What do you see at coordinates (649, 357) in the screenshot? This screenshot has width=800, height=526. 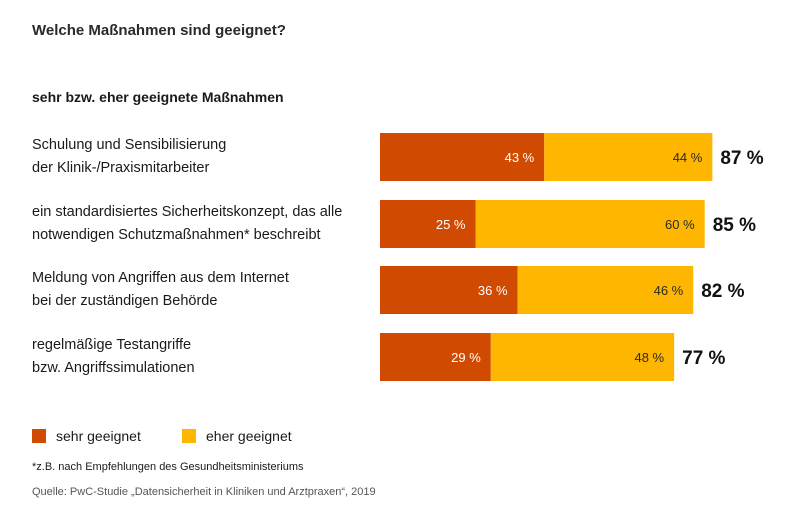 I see `bar-value-label: 48 %` at bounding box center [649, 357].